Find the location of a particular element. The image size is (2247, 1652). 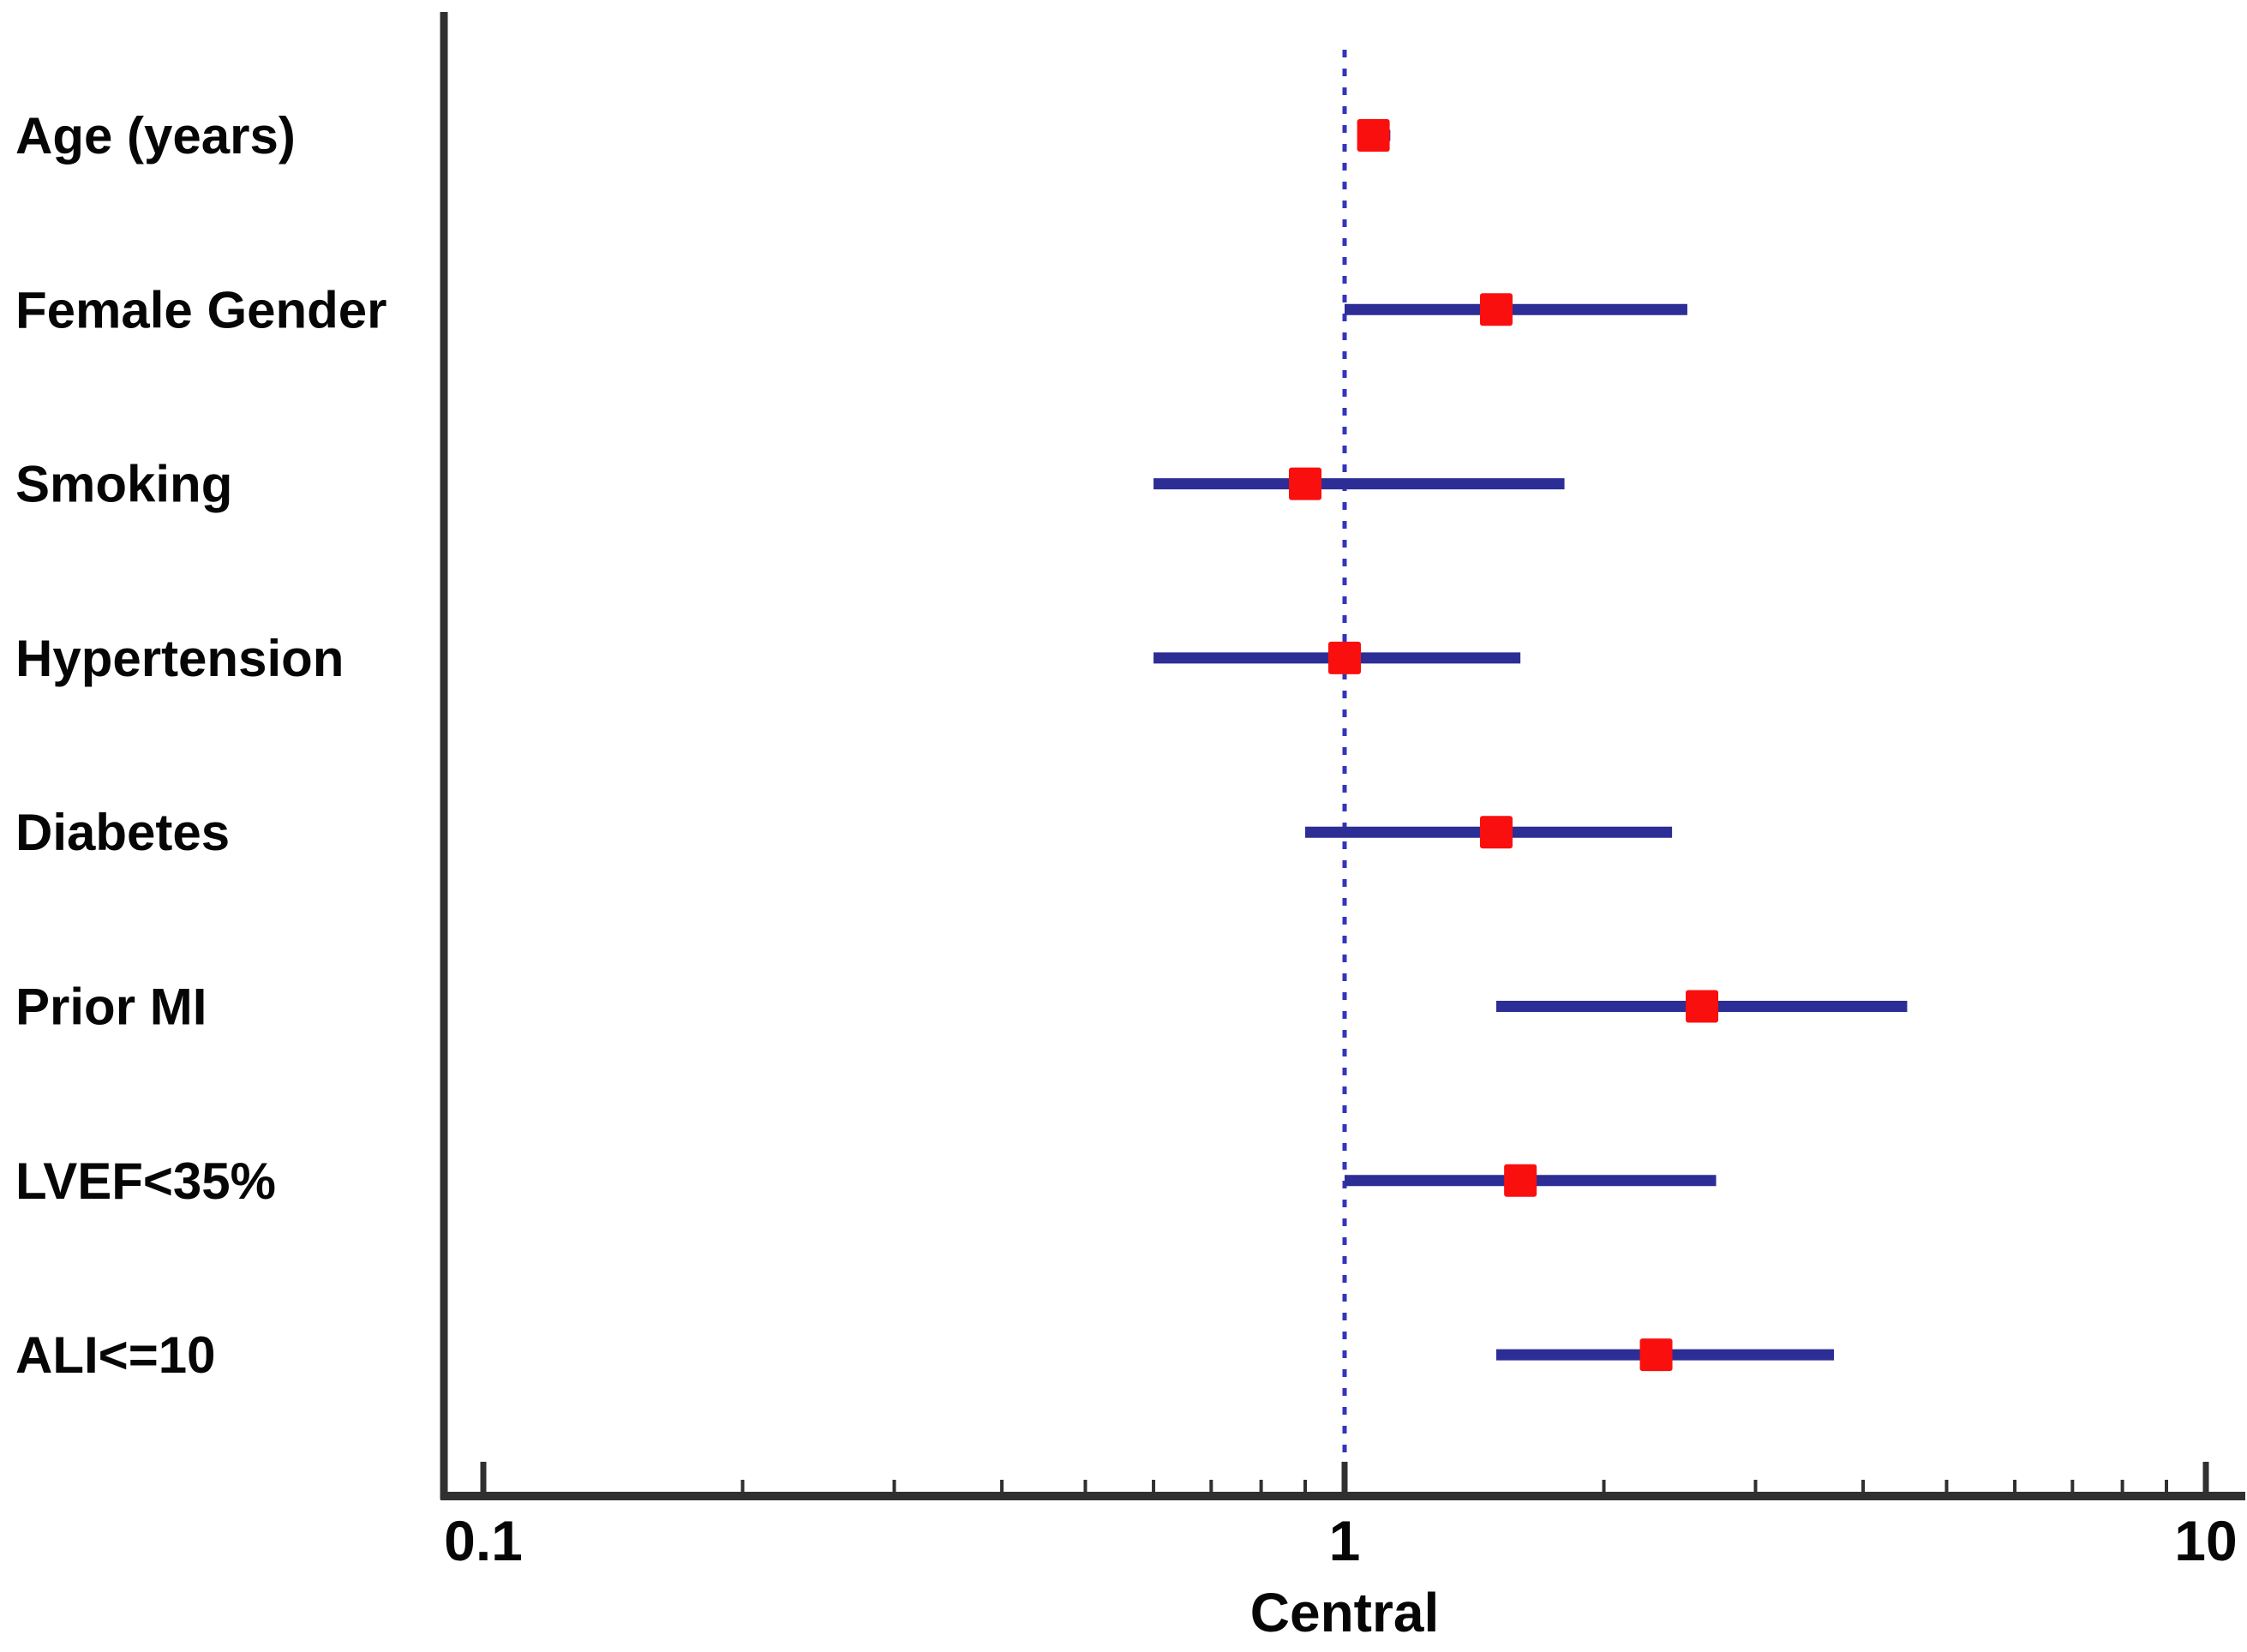

row-label: LVEF<35% is located at coordinates (145, 1181).